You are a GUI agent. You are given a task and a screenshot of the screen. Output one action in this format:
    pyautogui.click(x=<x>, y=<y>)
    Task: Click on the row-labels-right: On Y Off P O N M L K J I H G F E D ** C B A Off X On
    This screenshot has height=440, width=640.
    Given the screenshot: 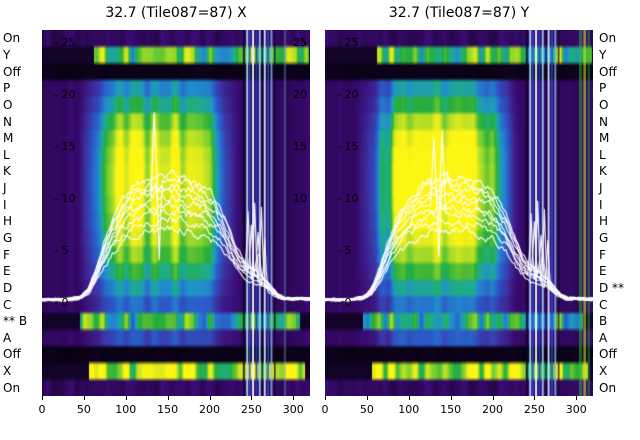 What is the action you would take?
    pyautogui.click(x=618, y=213)
    